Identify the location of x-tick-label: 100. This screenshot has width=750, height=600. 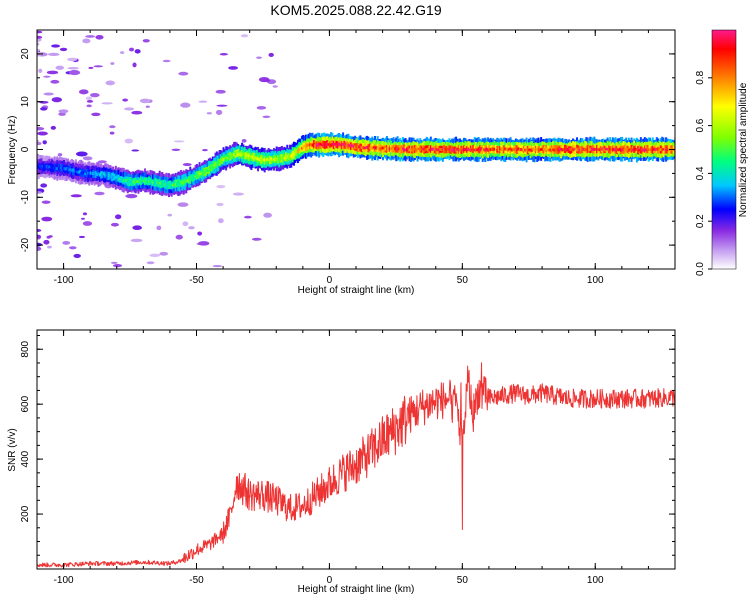
(595, 280).